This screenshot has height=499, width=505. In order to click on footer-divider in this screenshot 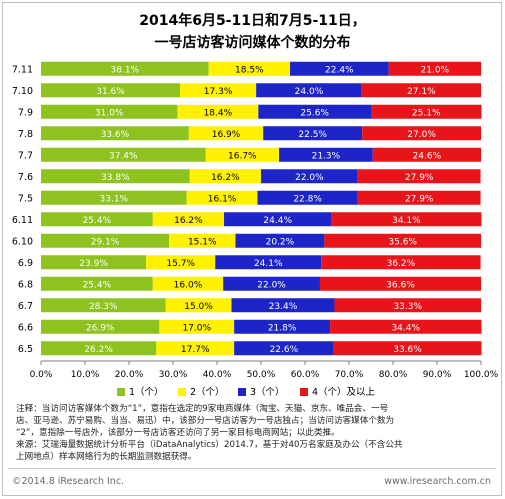, I will do `click(252, 468)`.